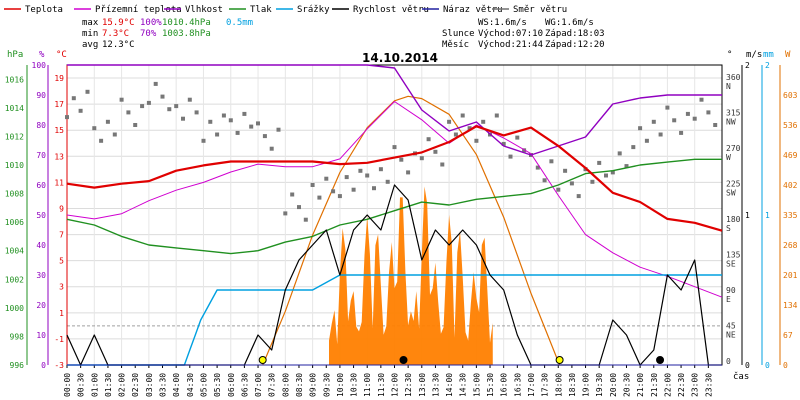  Describe the element at coordinates (558, 385) in the screenshot. I see `x-tick-label: 18:00` at that location.